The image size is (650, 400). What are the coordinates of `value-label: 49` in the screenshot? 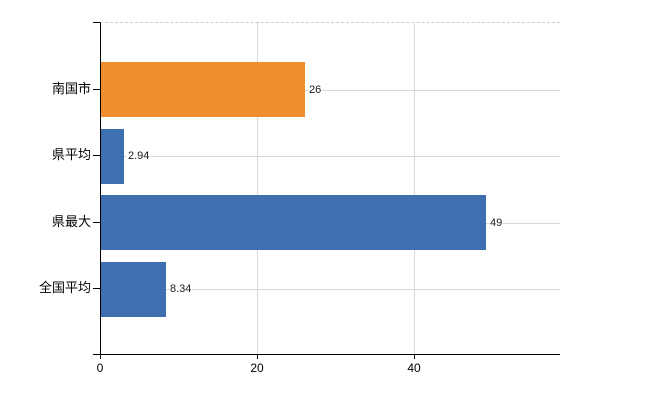 It's located at (496, 223).